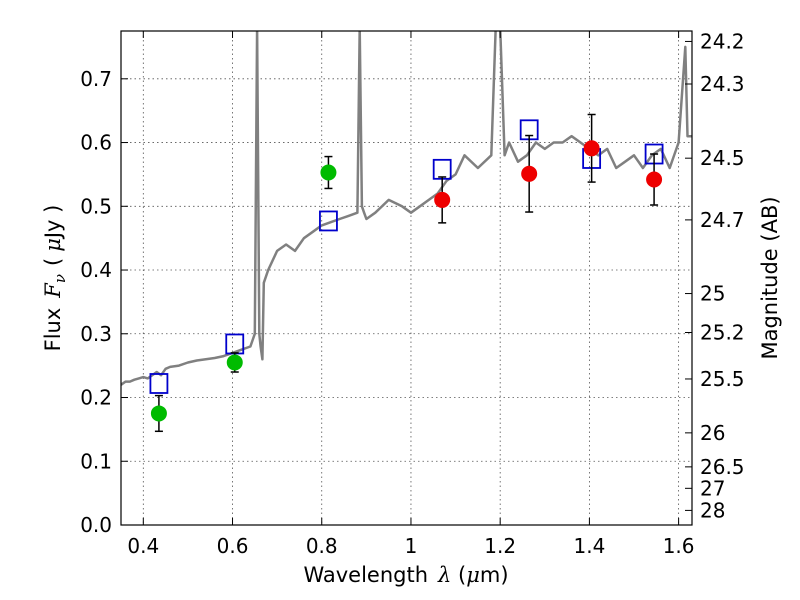  What do you see at coordinates (96, 270) in the screenshot?
I see `y-tick-label: 0.4` at bounding box center [96, 270].